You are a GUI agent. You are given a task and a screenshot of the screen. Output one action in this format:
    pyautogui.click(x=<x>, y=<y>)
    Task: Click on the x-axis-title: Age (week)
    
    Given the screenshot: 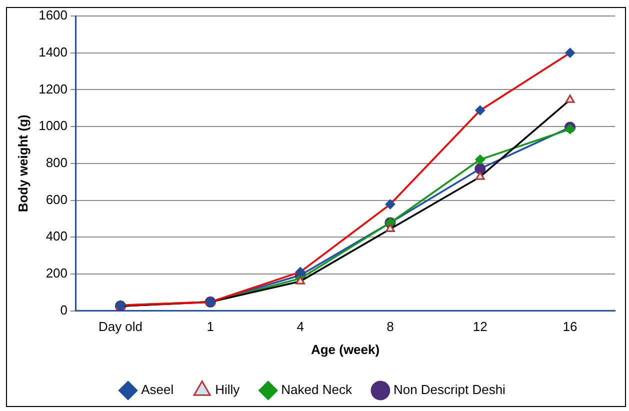 What is the action you would take?
    pyautogui.click(x=345, y=349)
    